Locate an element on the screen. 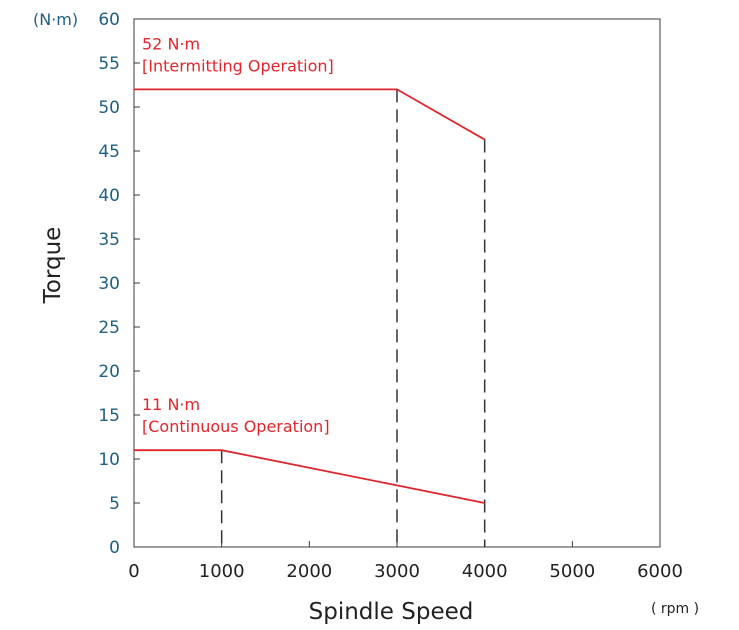  x-tick-label: 0 is located at coordinates (133, 571).